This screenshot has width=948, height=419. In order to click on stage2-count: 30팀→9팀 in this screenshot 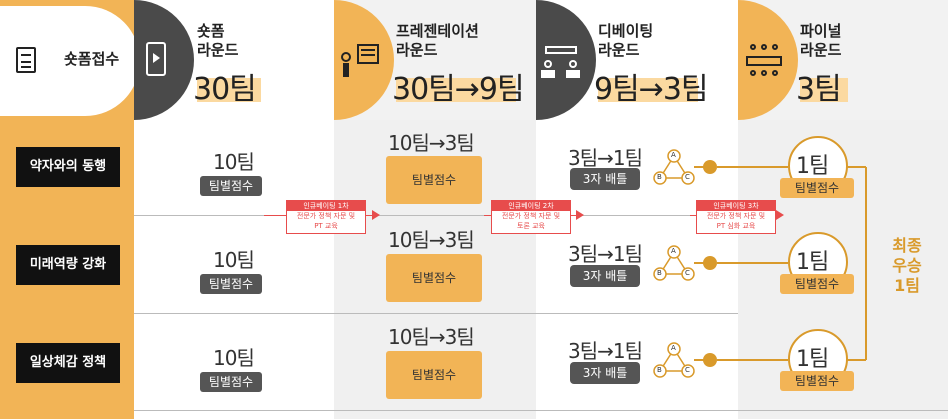, I will do `click(458, 89)`.